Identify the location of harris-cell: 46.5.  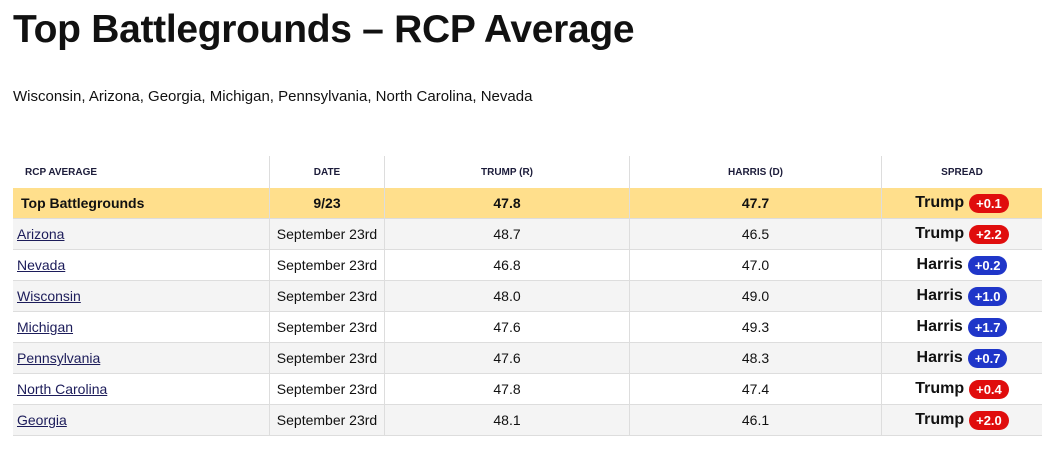
(756, 234).